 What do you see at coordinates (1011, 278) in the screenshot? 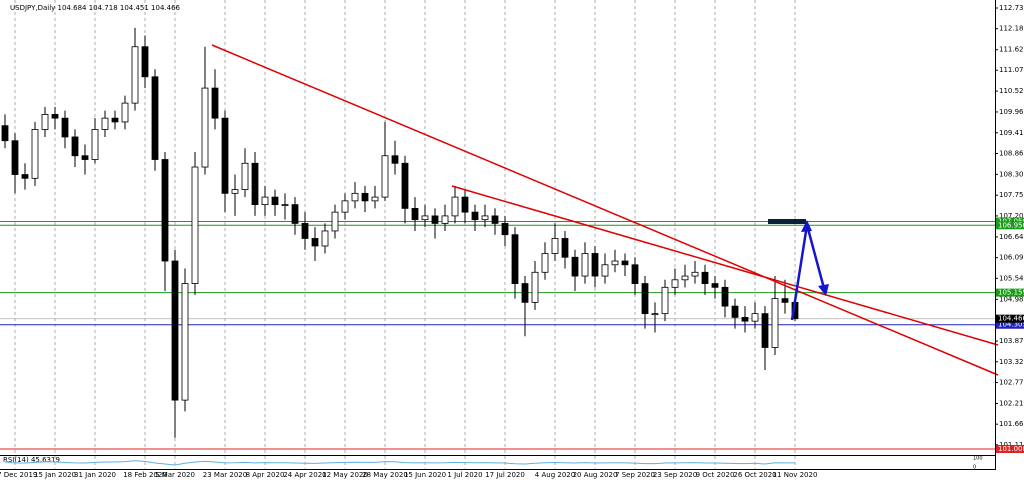
I see `y-tick-label: 105.540` at bounding box center [1011, 278].